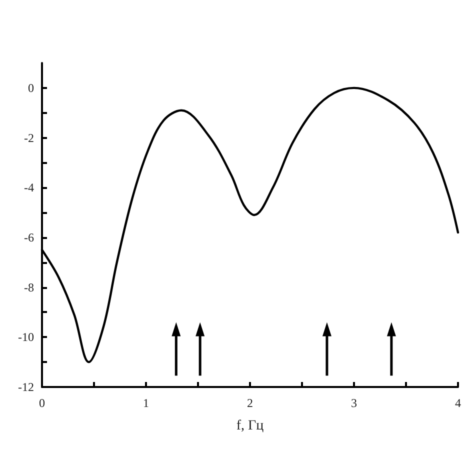 The height and width of the screenshot is (474, 474). Describe the element at coordinates (42, 403) in the screenshot. I see `x-tick-label: 0` at that location.